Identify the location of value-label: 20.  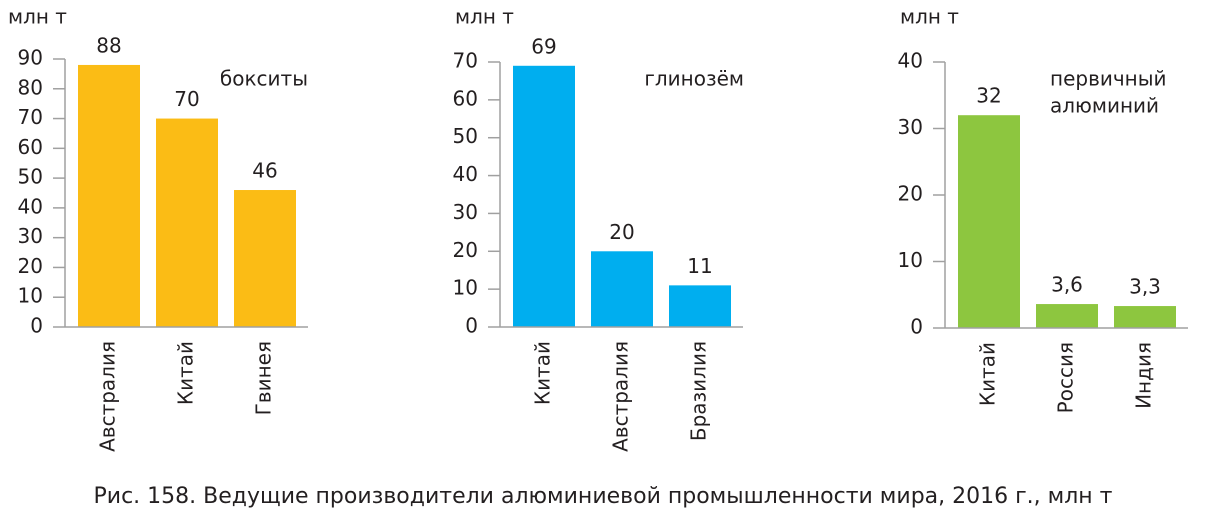
(621, 232).